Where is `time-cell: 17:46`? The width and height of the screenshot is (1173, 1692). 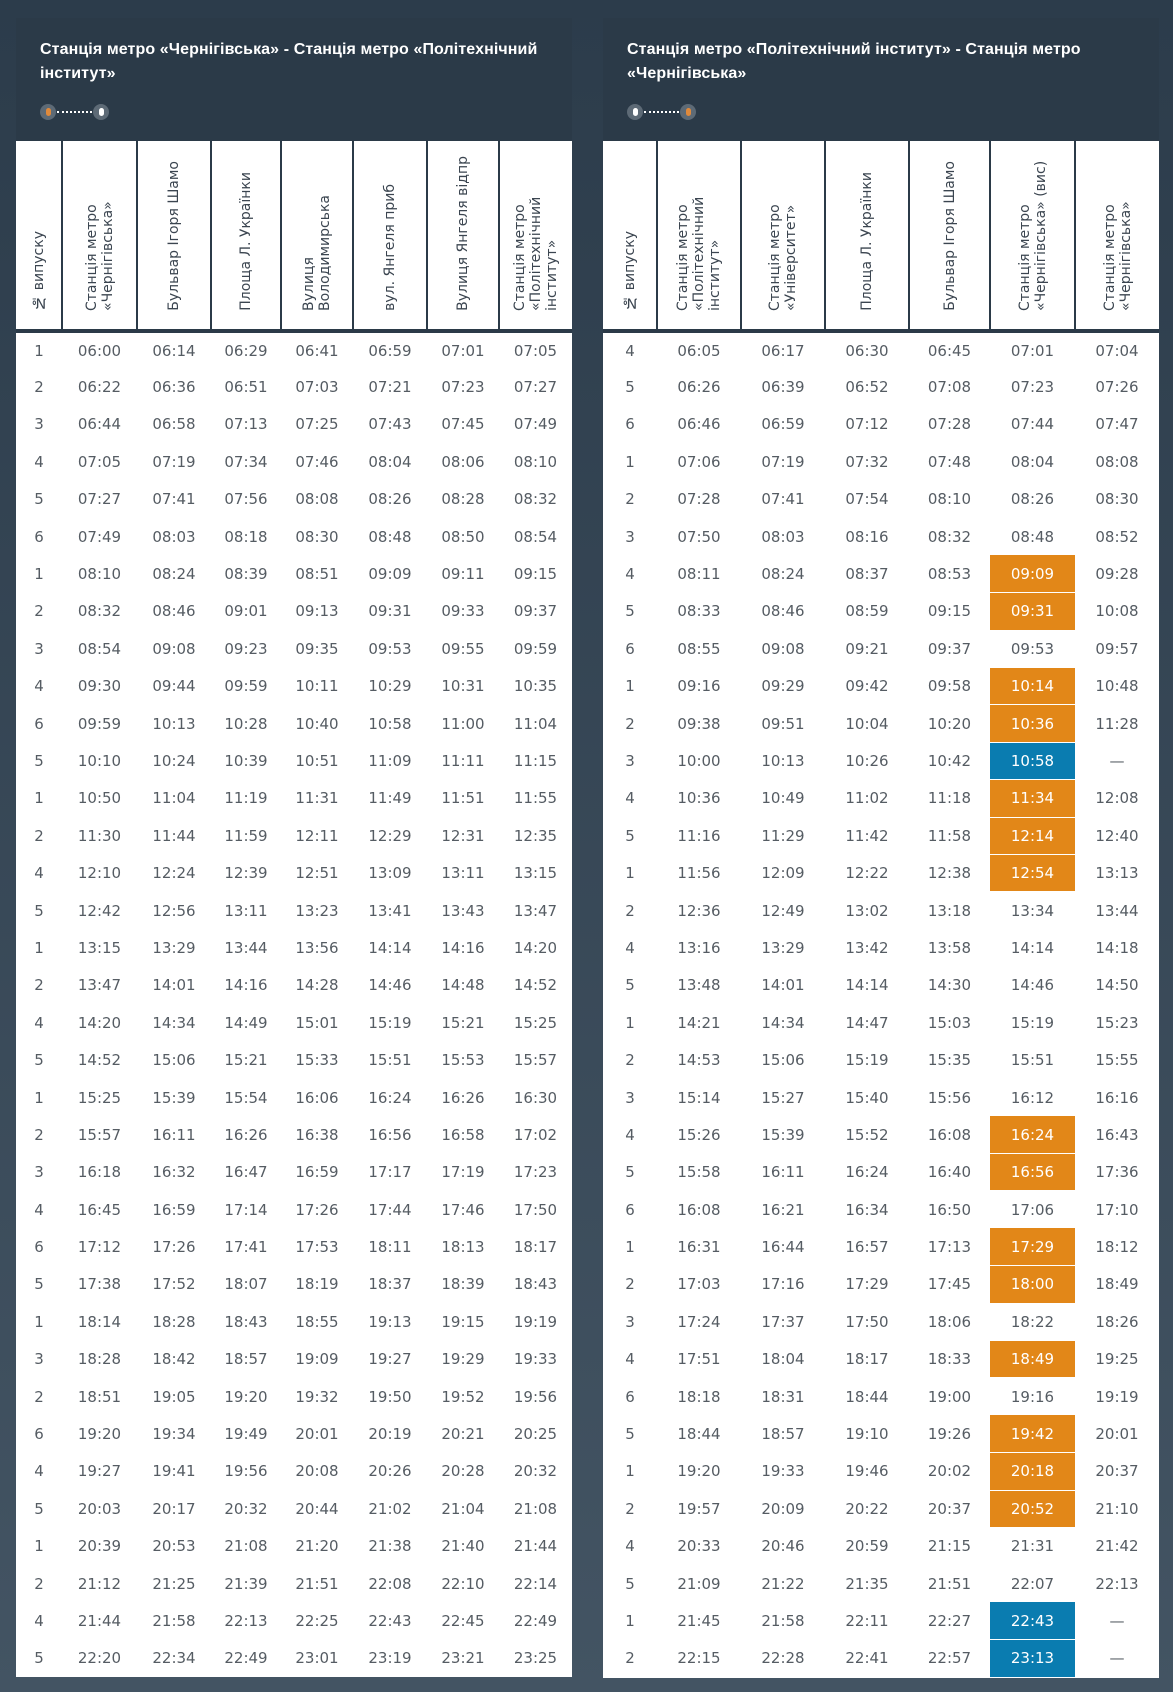 time-cell: 17:46 is located at coordinates (463, 1209).